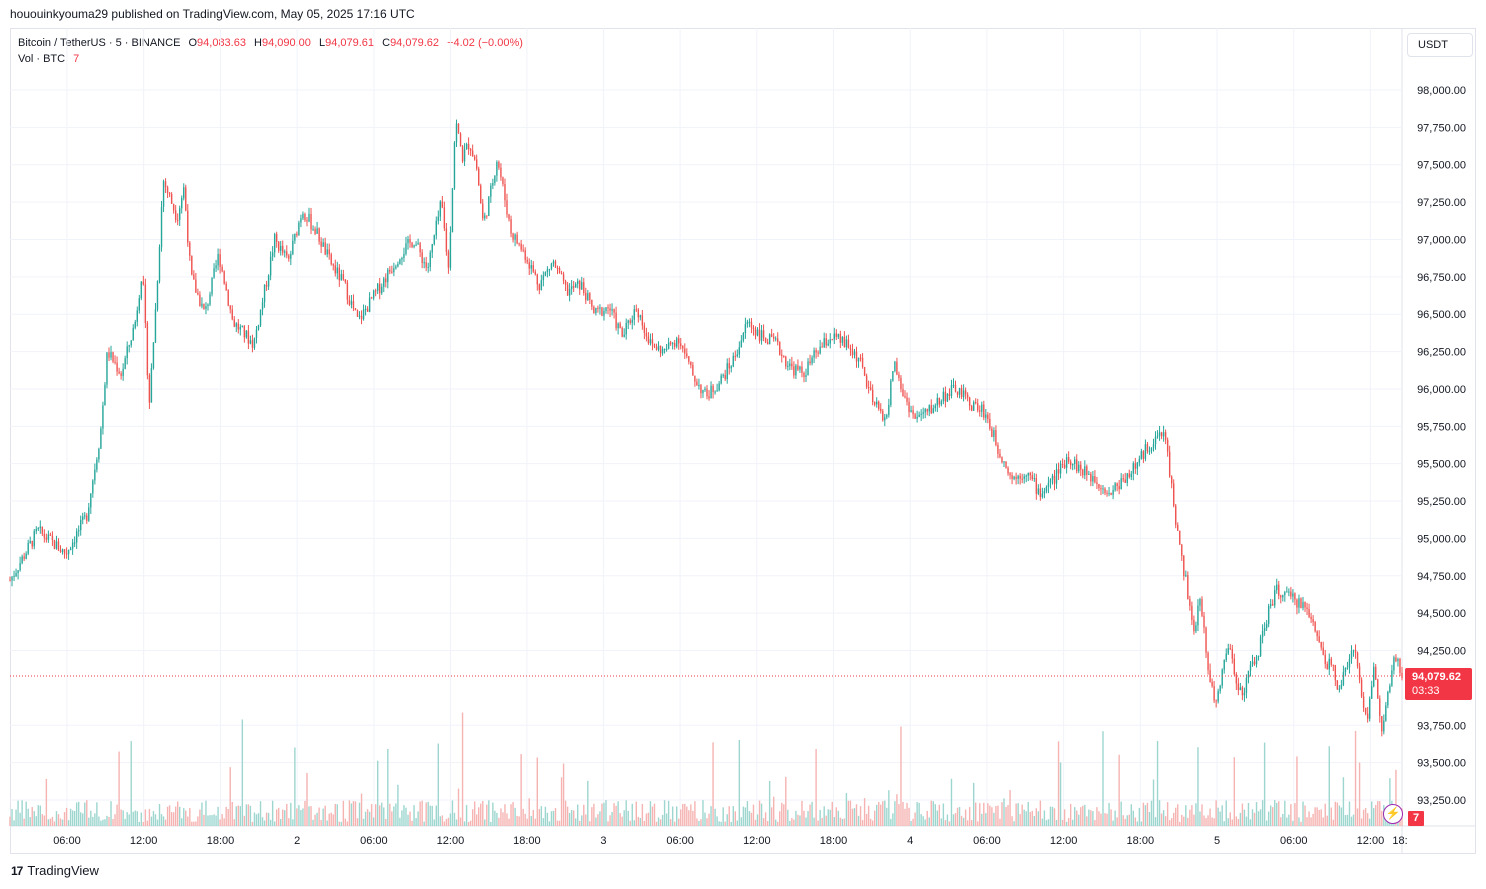 This screenshot has width=1486, height=889. What do you see at coordinates (1440, 45) in the screenshot?
I see `currency-unit-button: USDT` at bounding box center [1440, 45].